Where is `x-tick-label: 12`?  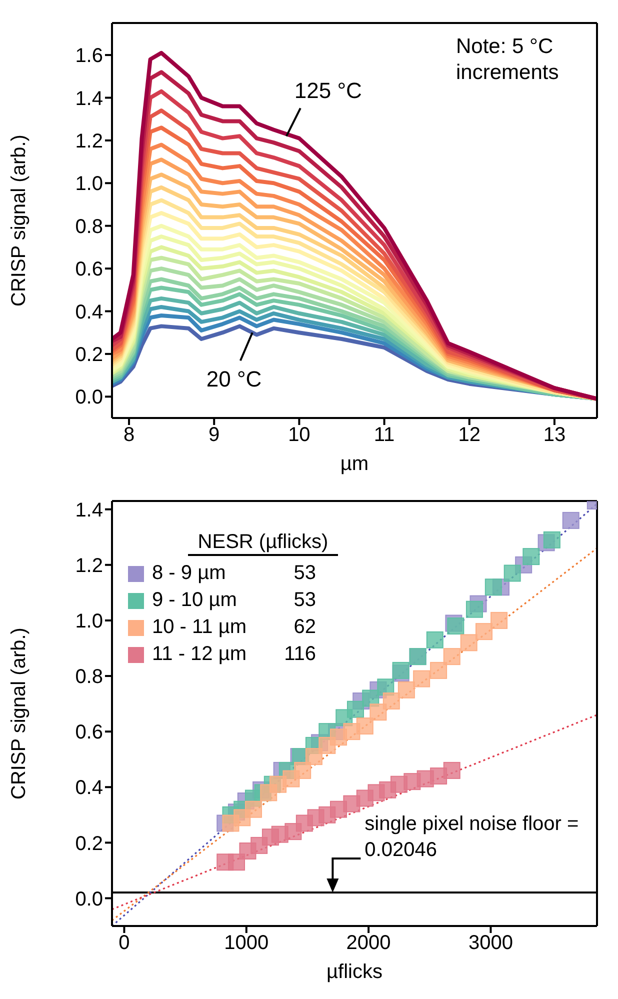
x-tick-label: 12 is located at coordinates (469, 435).